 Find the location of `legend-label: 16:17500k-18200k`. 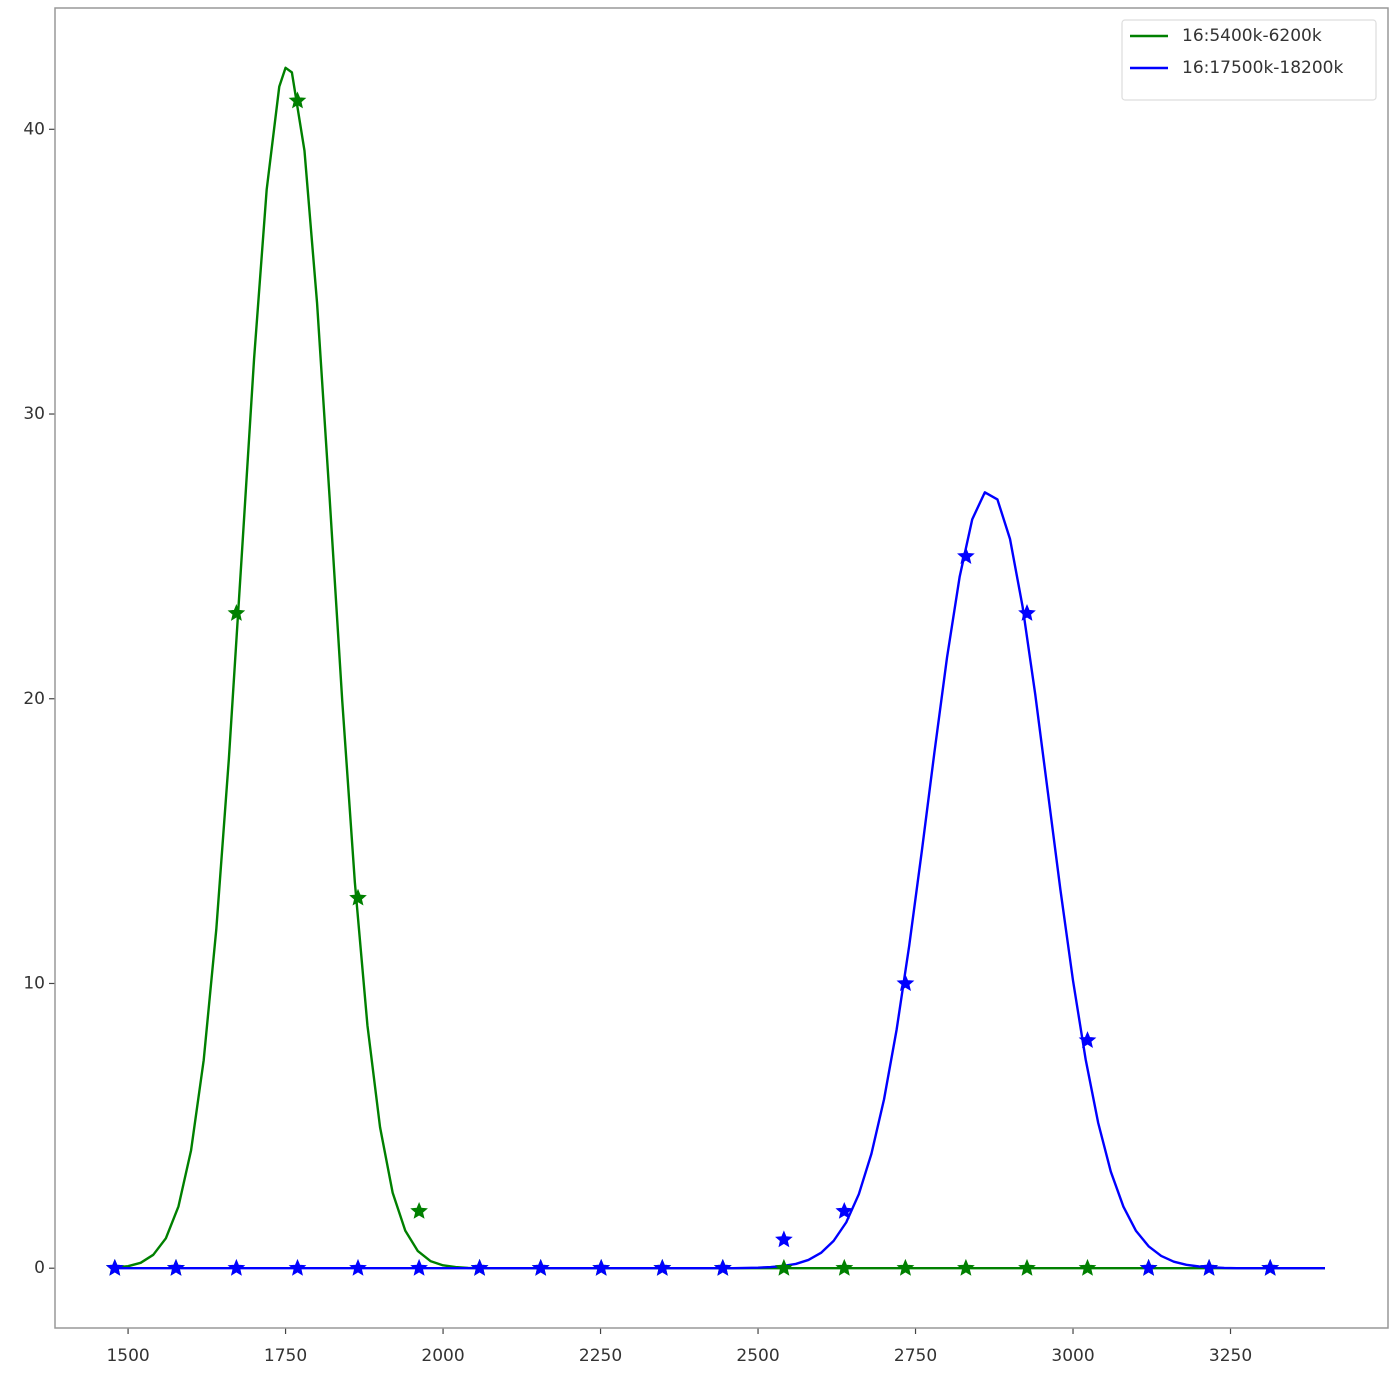

legend-label: 16:17500k-18200k is located at coordinates (1262, 68).